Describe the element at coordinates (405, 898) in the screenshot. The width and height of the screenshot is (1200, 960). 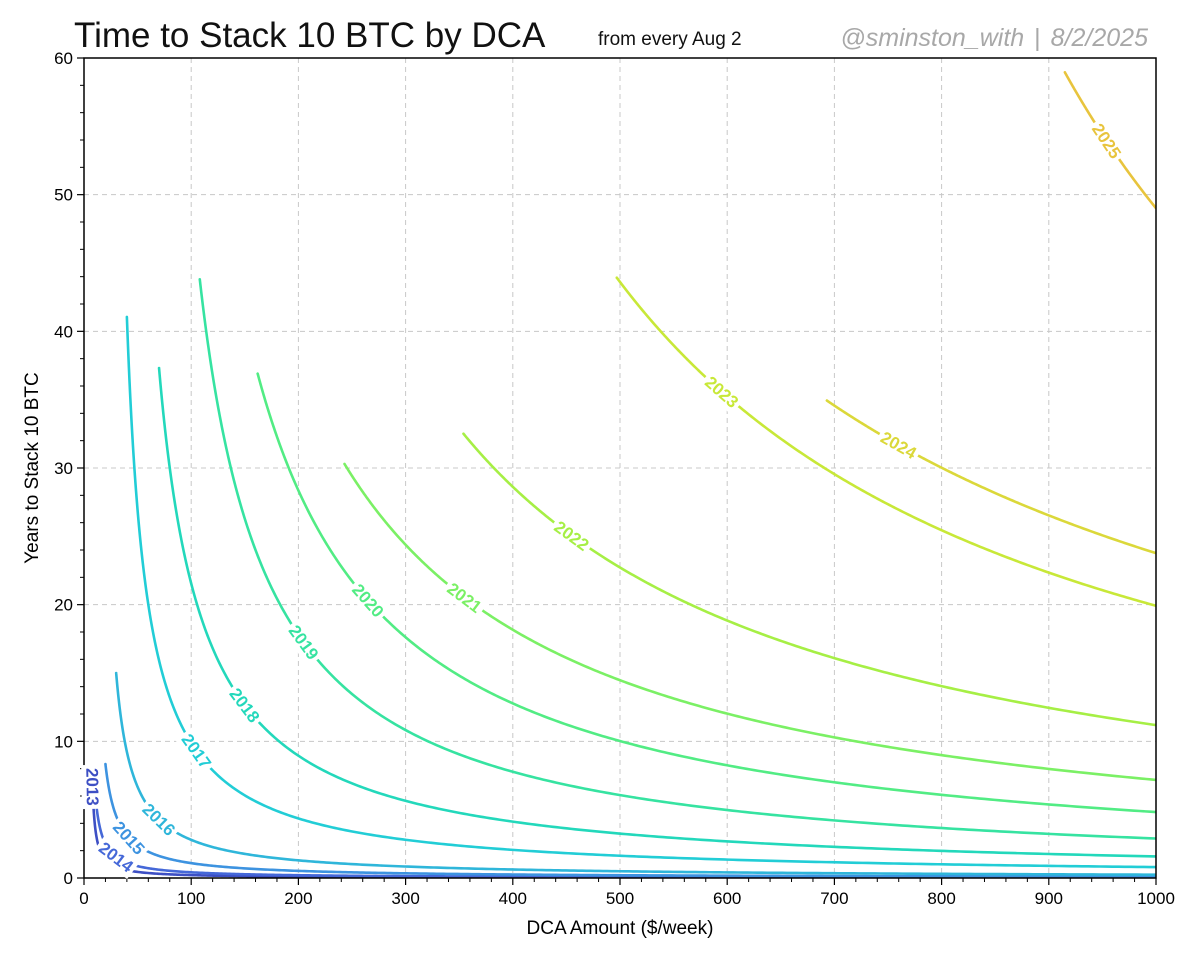
I see `x-tick-label: 300` at that location.